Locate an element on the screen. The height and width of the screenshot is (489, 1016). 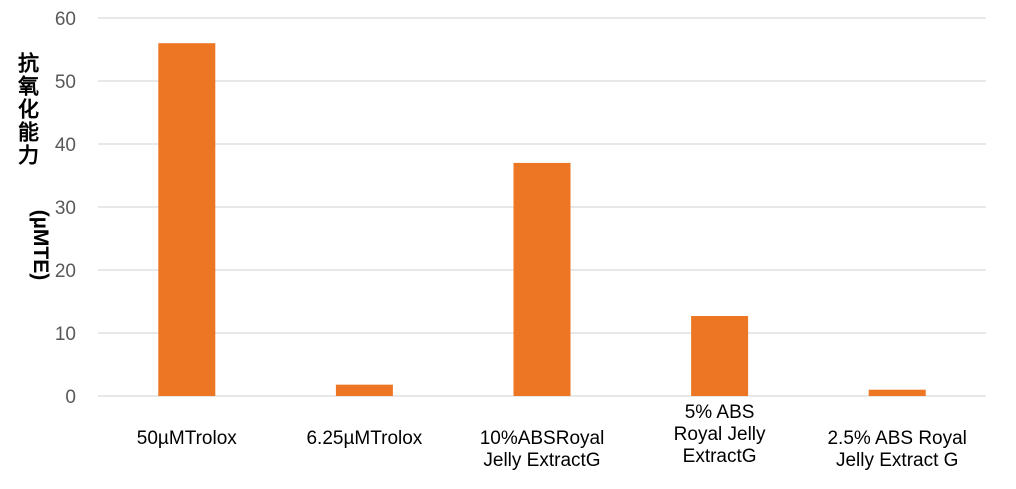
y-tick-label: 10 is located at coordinates (65, 334).